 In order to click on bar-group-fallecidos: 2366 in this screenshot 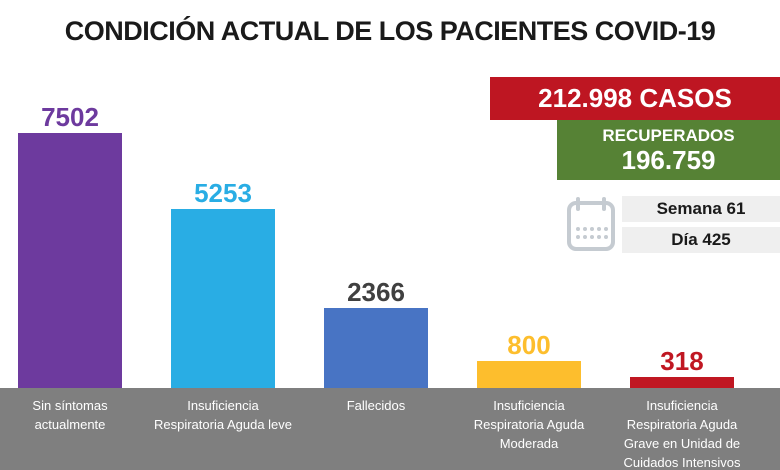, I will do `click(376, 333)`.